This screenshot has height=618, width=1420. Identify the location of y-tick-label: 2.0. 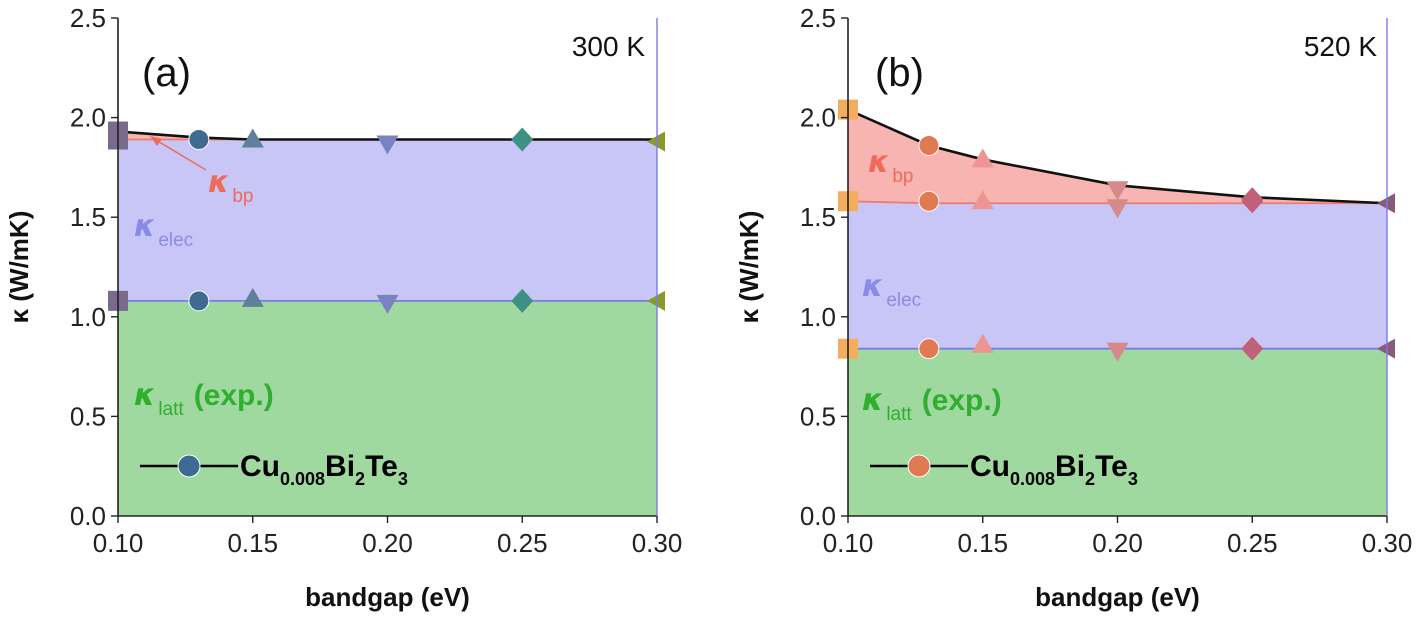
(818, 118).